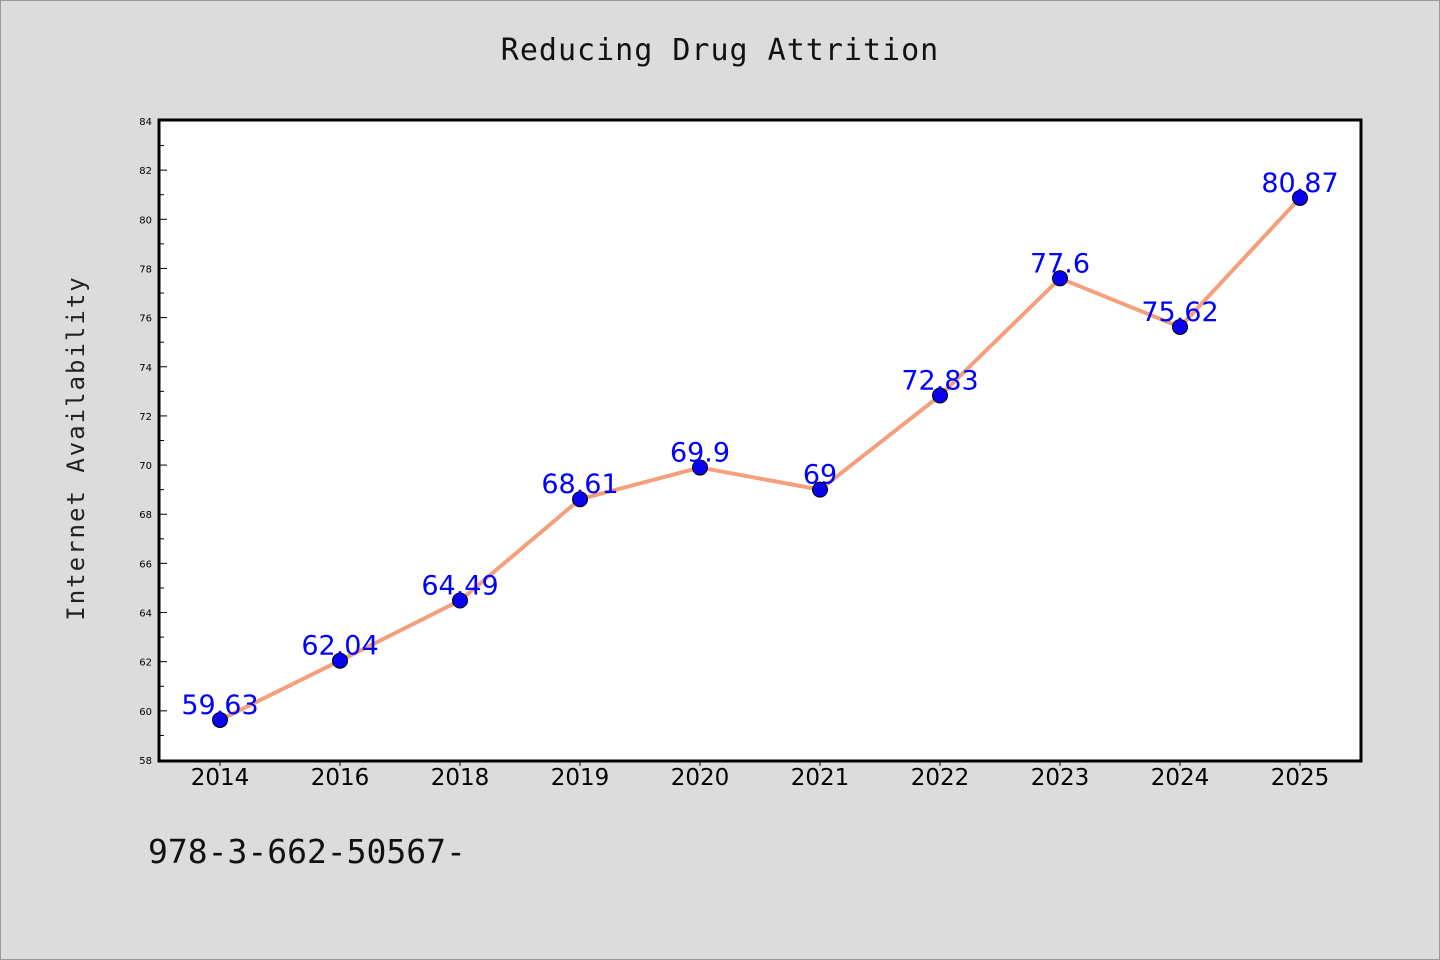  What do you see at coordinates (307, 851) in the screenshot?
I see `footnote-text: 978-3-662-50567-` at bounding box center [307, 851].